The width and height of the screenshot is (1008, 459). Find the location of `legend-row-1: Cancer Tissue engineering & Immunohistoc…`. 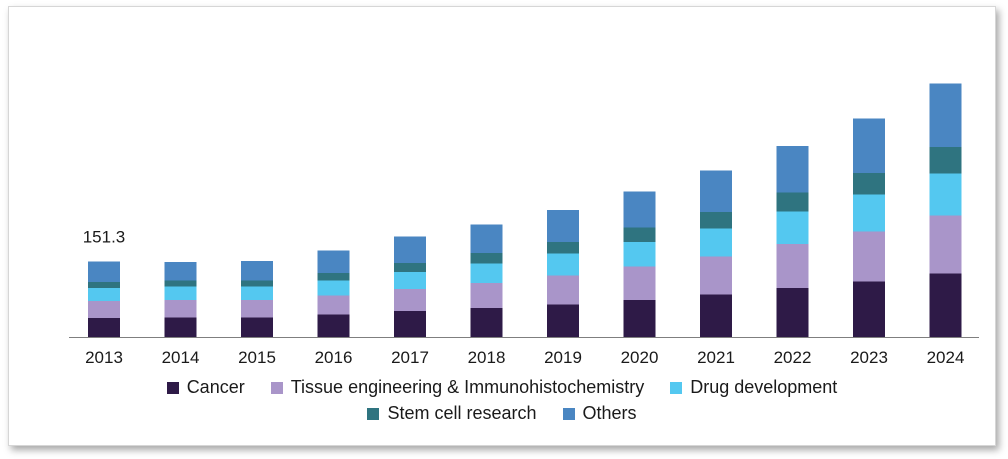

legend-row-1: Cancer Tissue engineering & Immunohistoc… is located at coordinates (502, 387).